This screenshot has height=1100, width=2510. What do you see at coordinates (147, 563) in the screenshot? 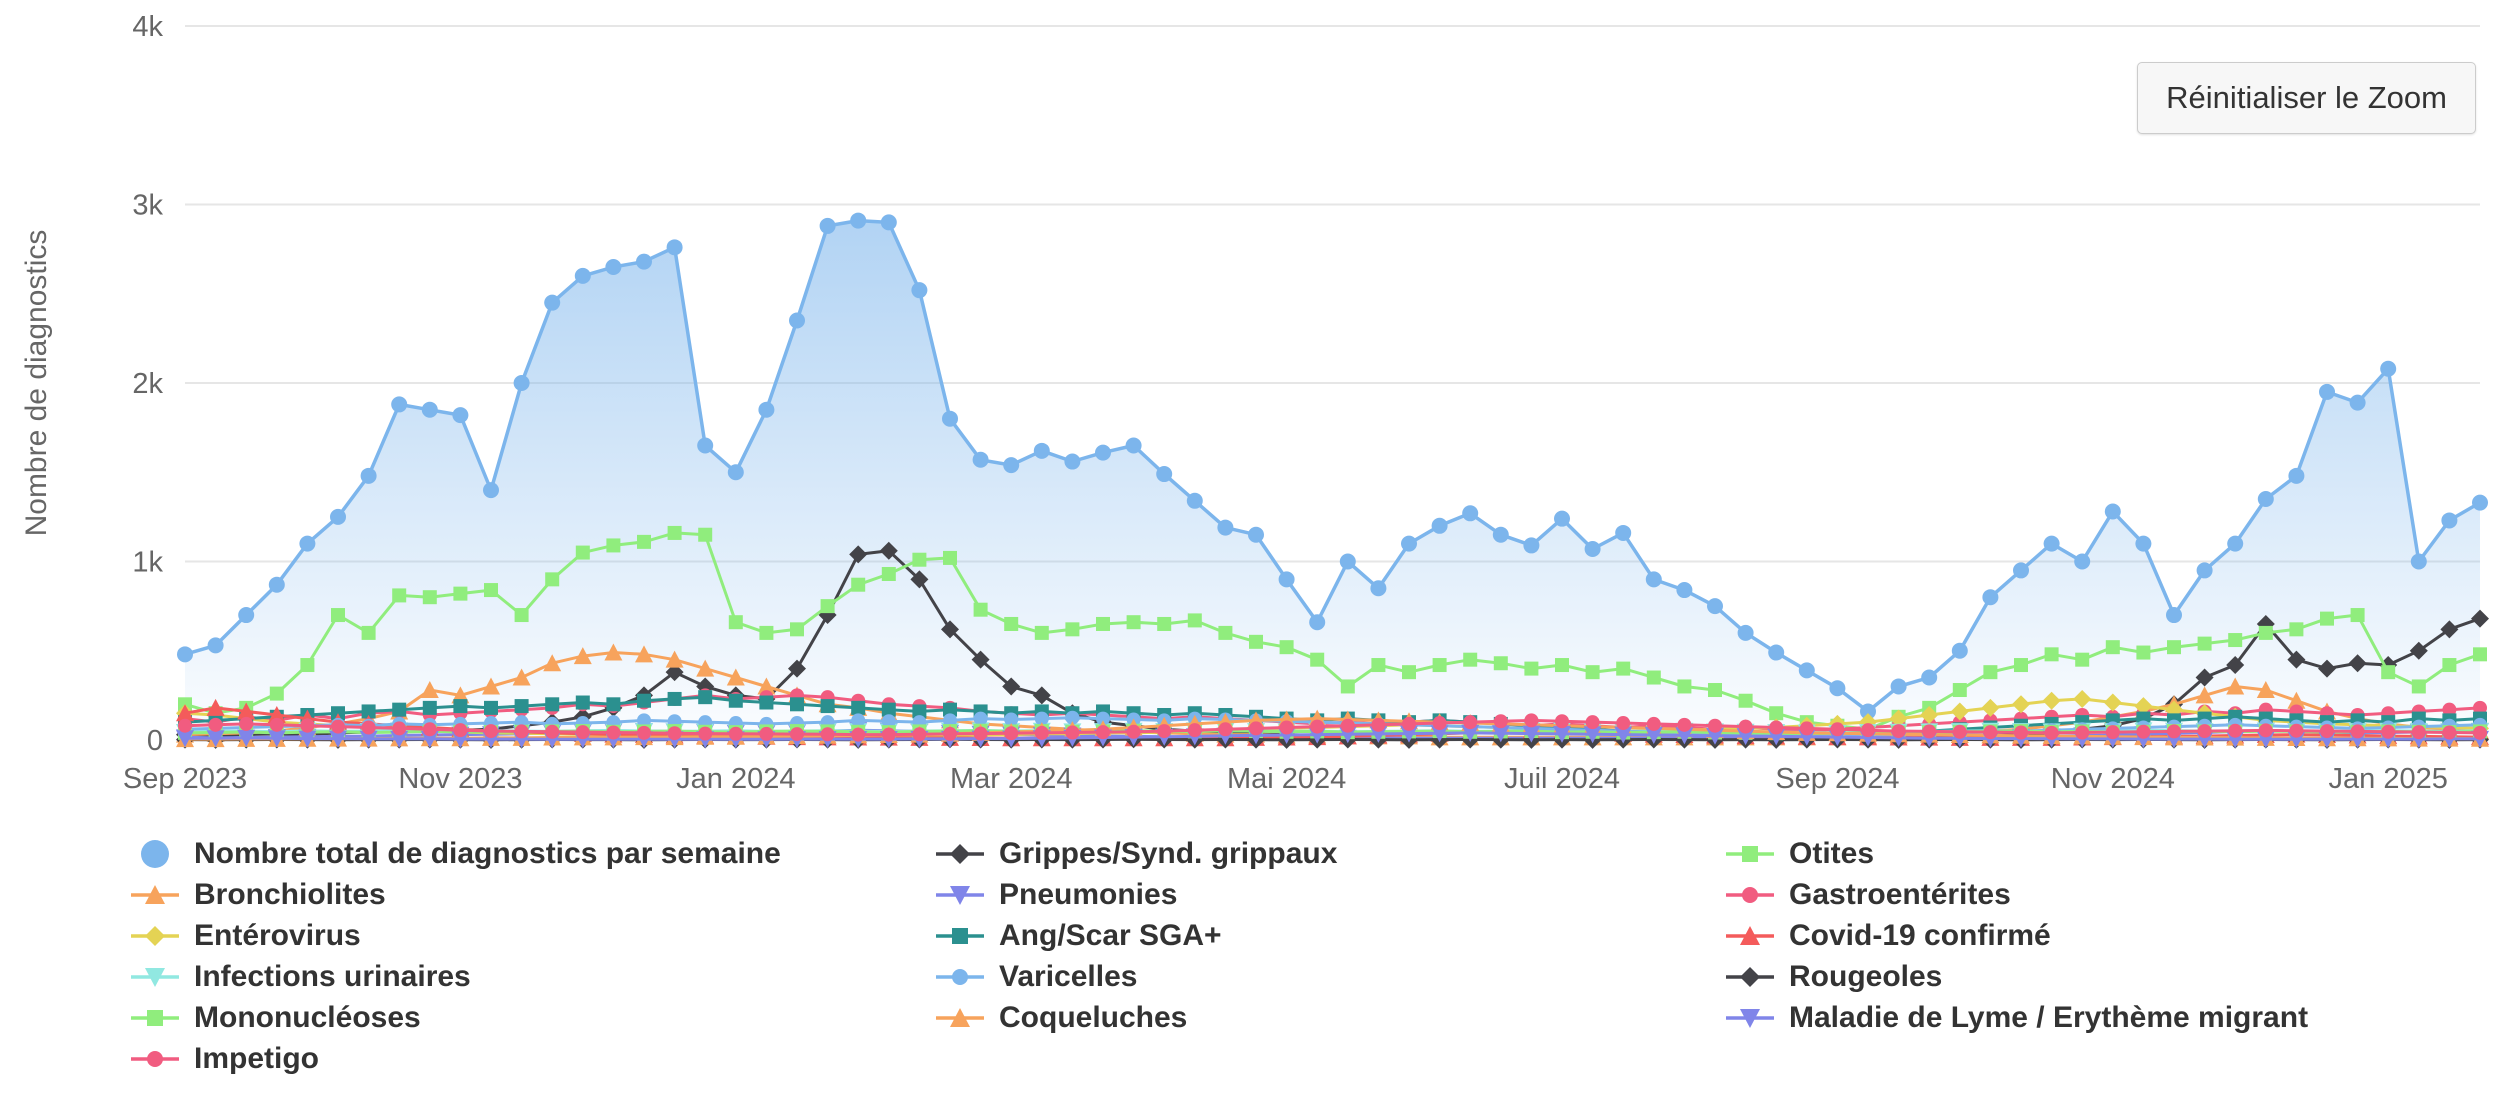
I see `y-tick-label: 1k` at bounding box center [147, 563].